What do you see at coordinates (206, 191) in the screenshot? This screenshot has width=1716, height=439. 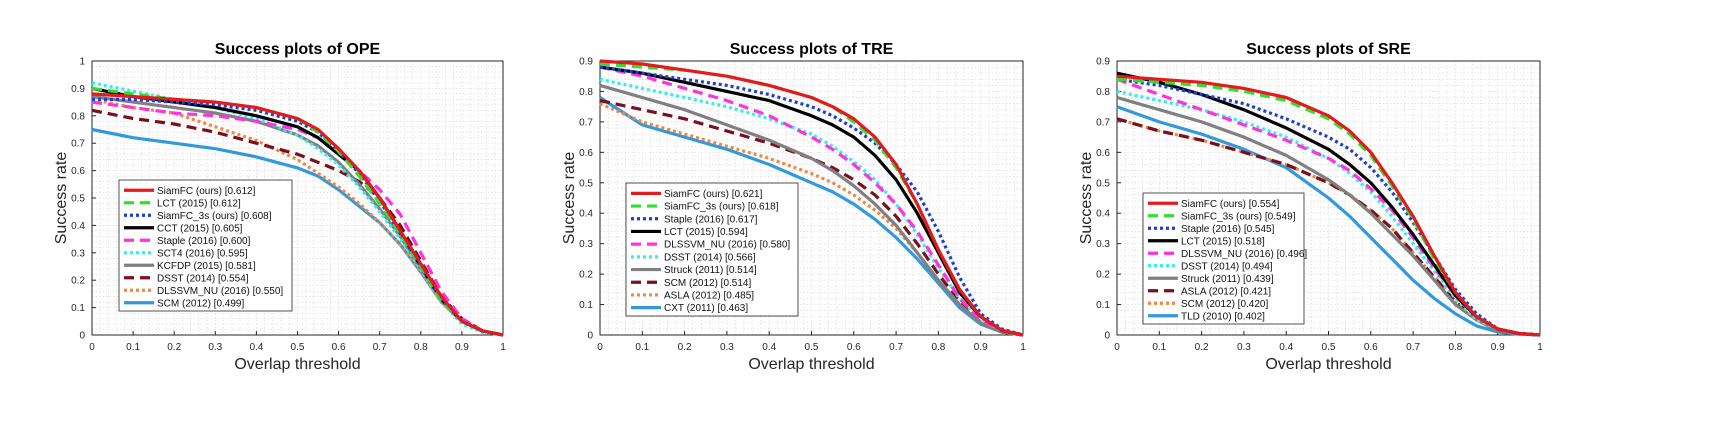 I see `legend-label: SiamFC (ours) [0.612]` at bounding box center [206, 191].